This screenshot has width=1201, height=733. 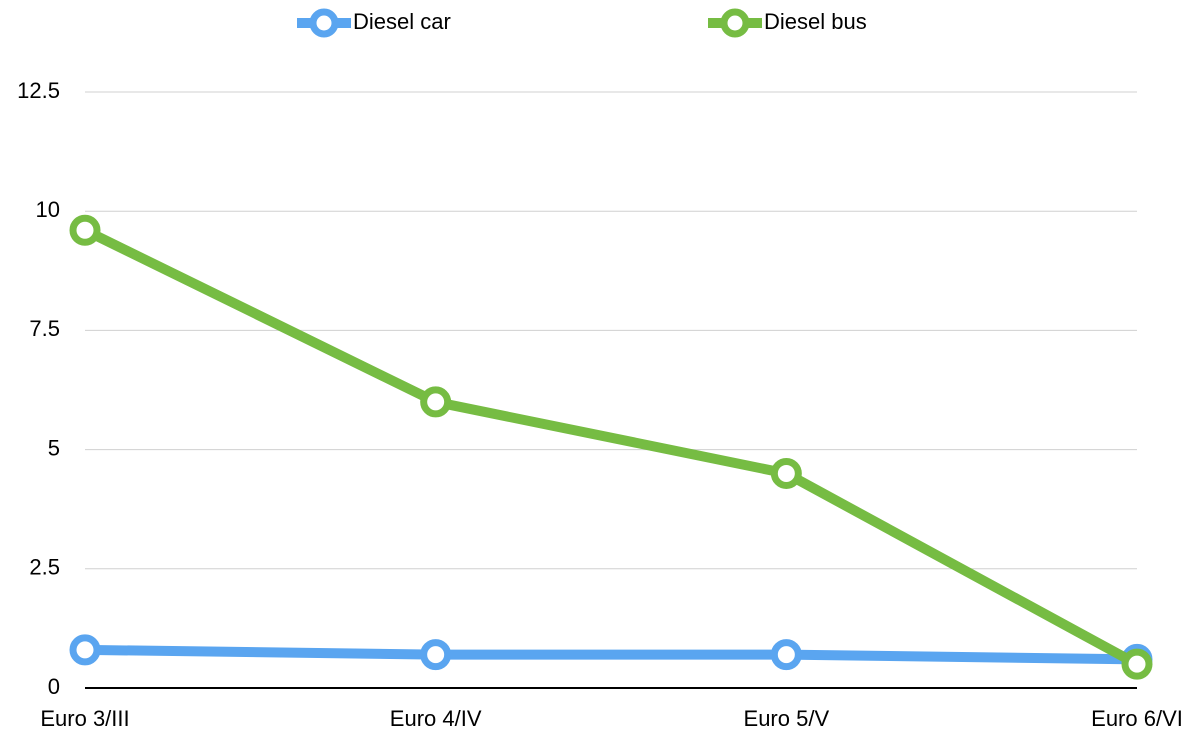 I want to click on x-tick-label: Euro 5/V, so click(x=787, y=718).